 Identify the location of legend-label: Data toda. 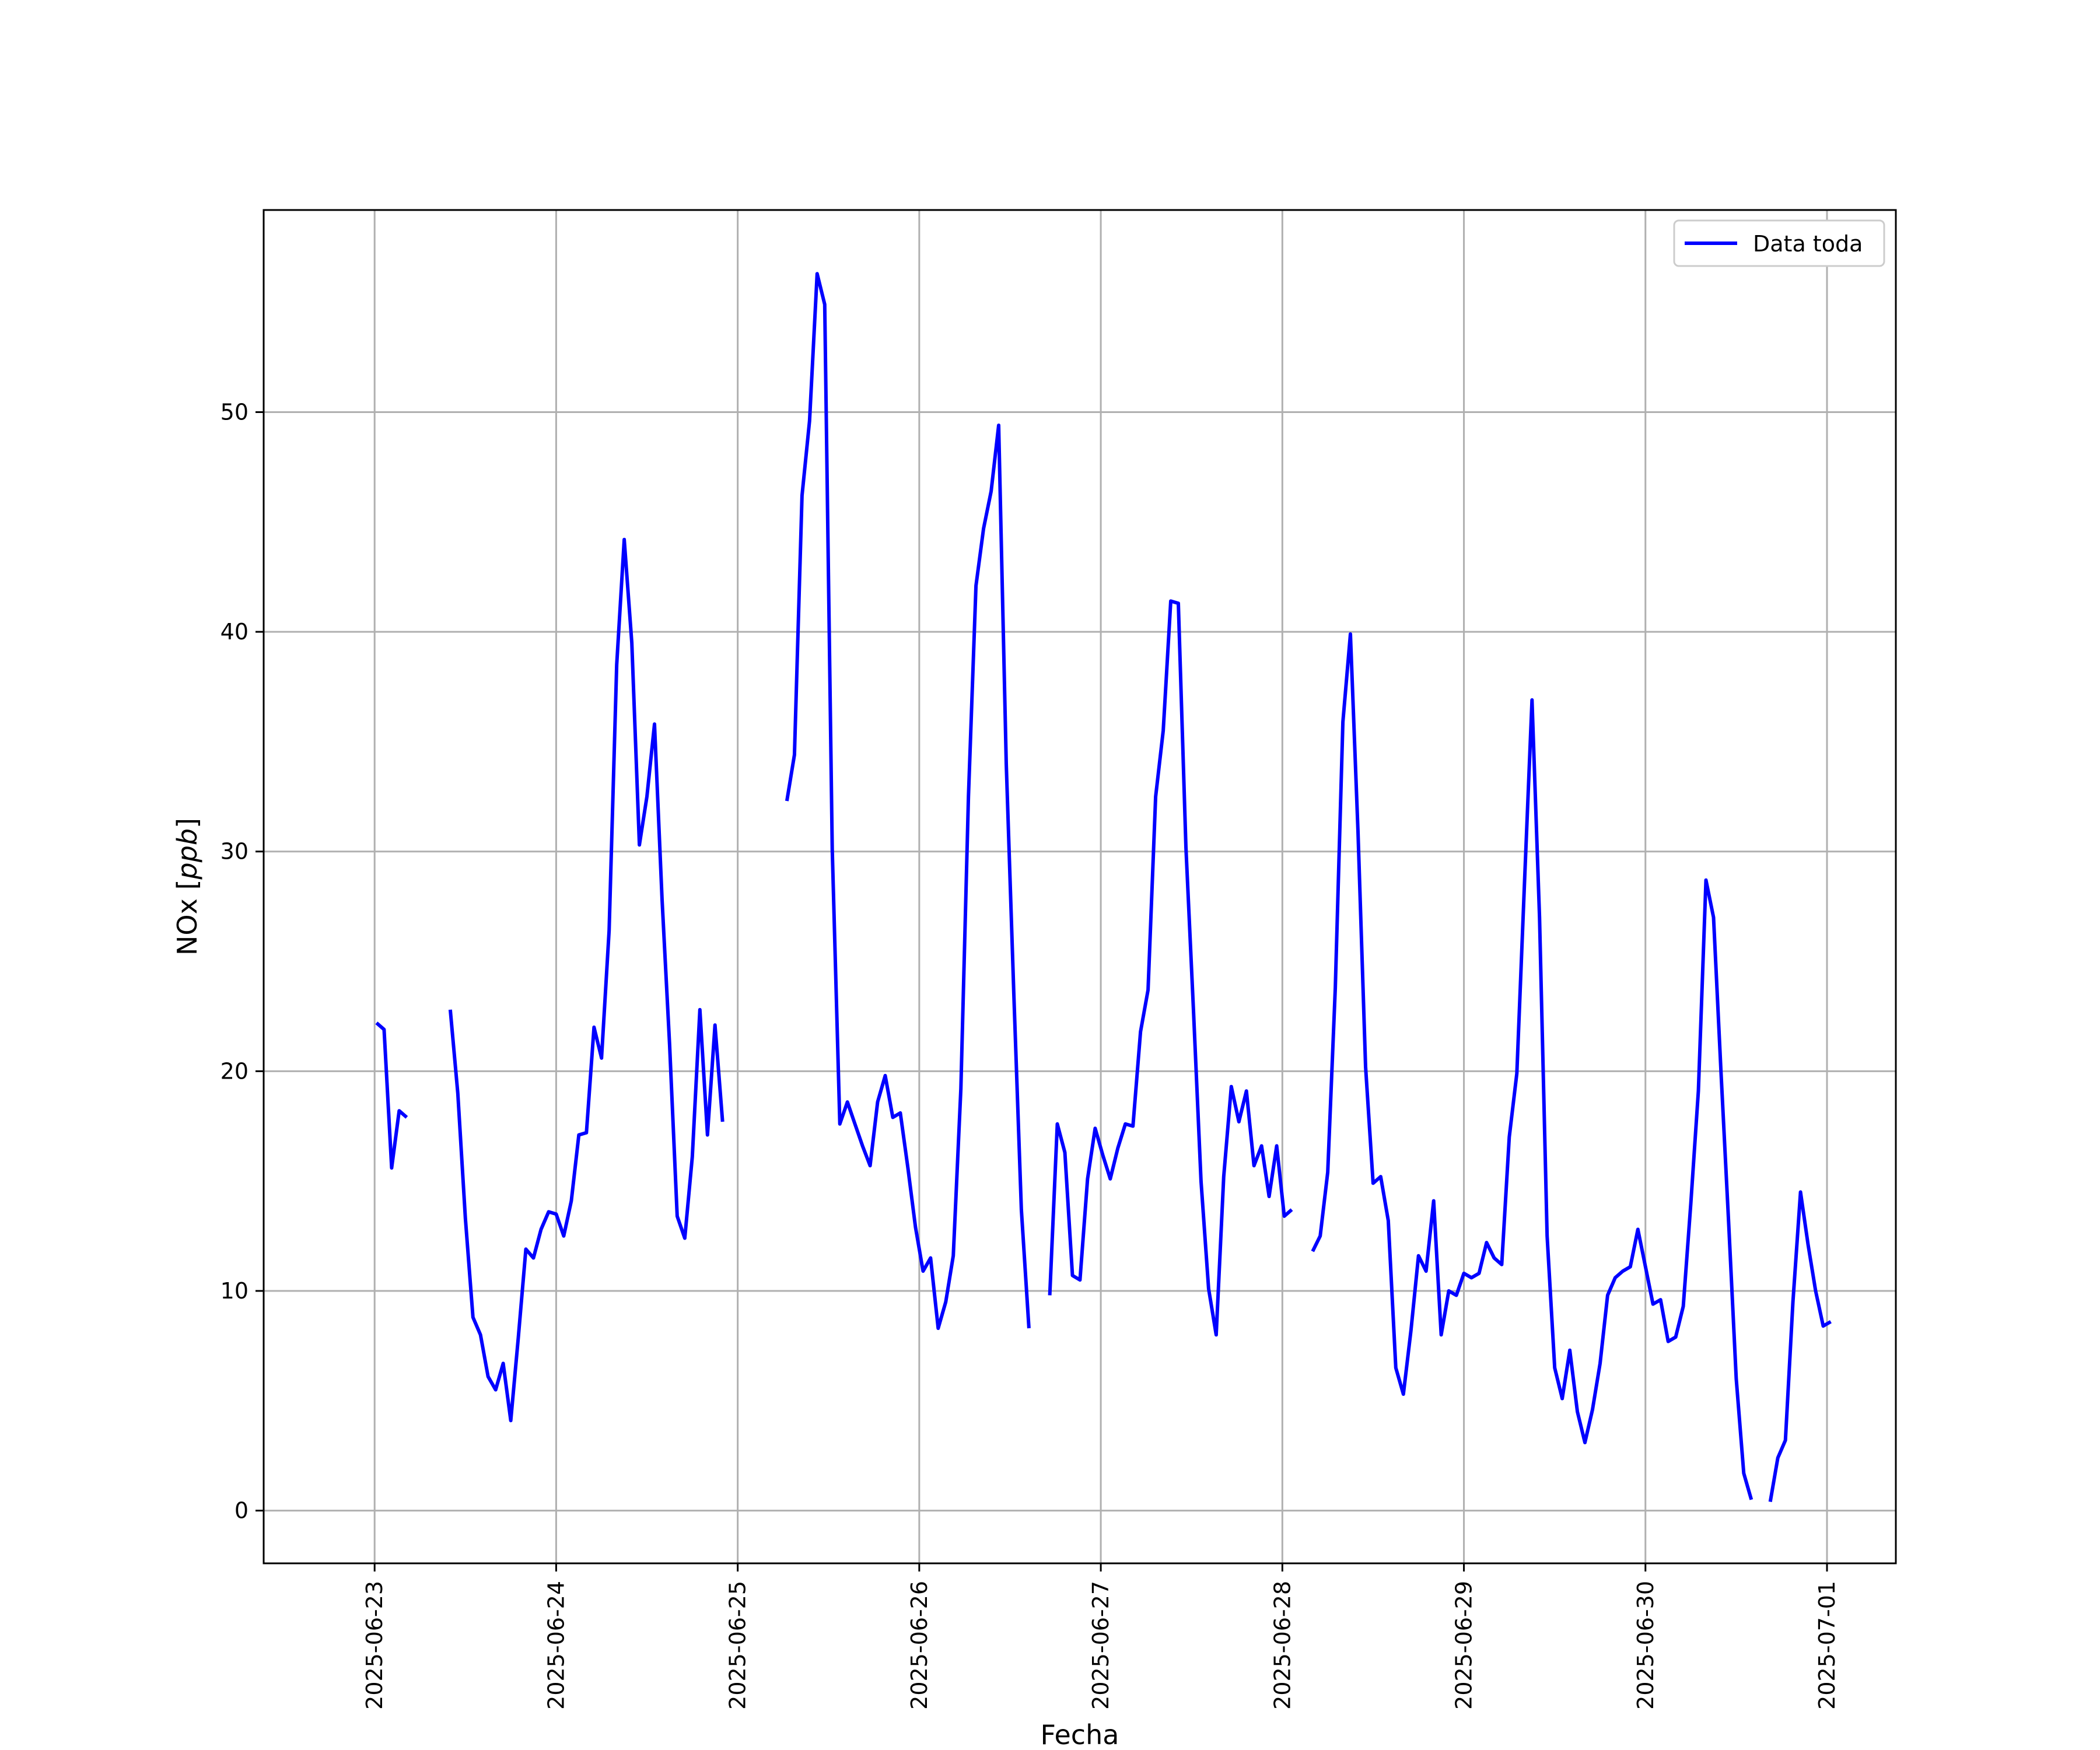
(1808, 244).